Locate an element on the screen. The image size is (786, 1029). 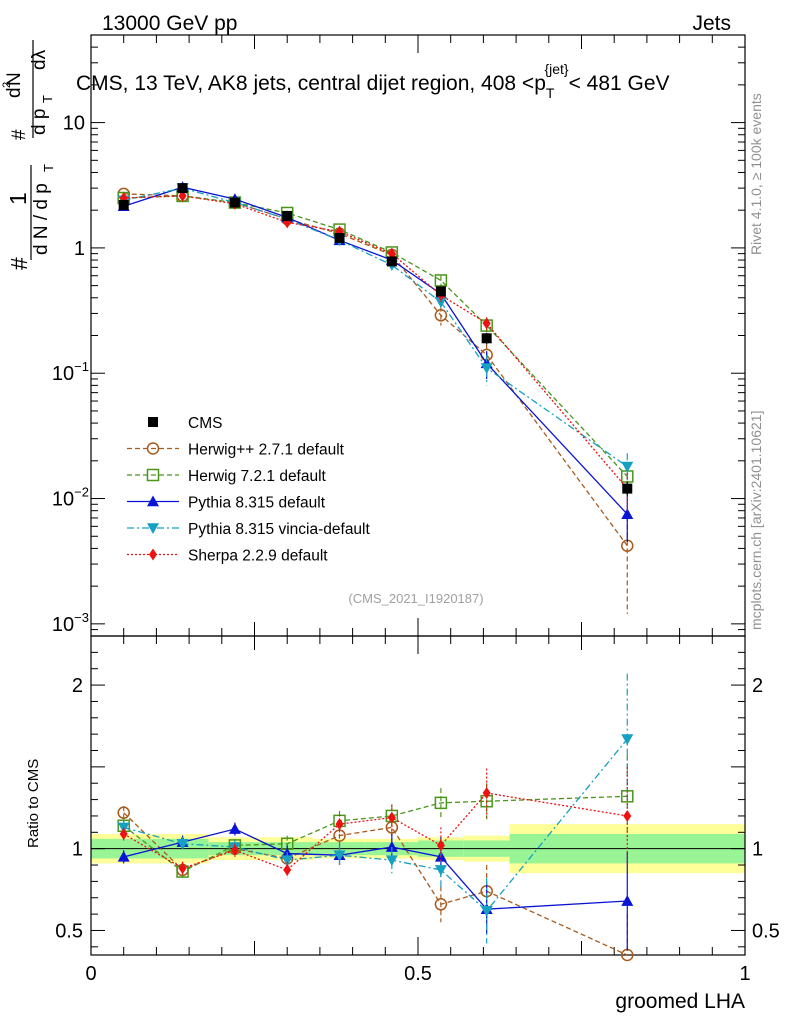
x-tick-label: 1 is located at coordinates (744, 974).